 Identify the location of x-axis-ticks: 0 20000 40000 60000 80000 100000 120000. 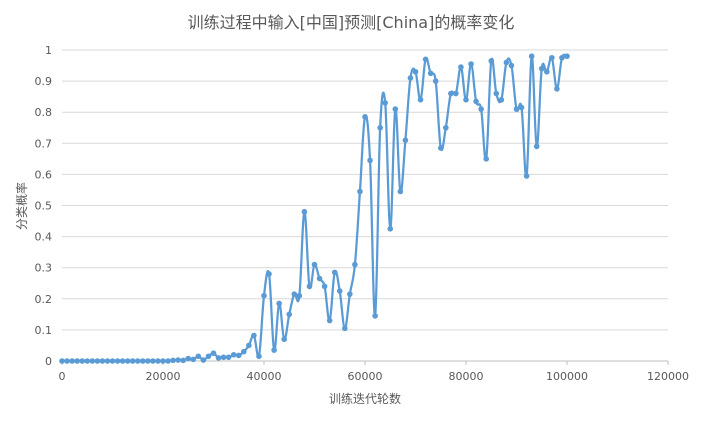
(374, 372).